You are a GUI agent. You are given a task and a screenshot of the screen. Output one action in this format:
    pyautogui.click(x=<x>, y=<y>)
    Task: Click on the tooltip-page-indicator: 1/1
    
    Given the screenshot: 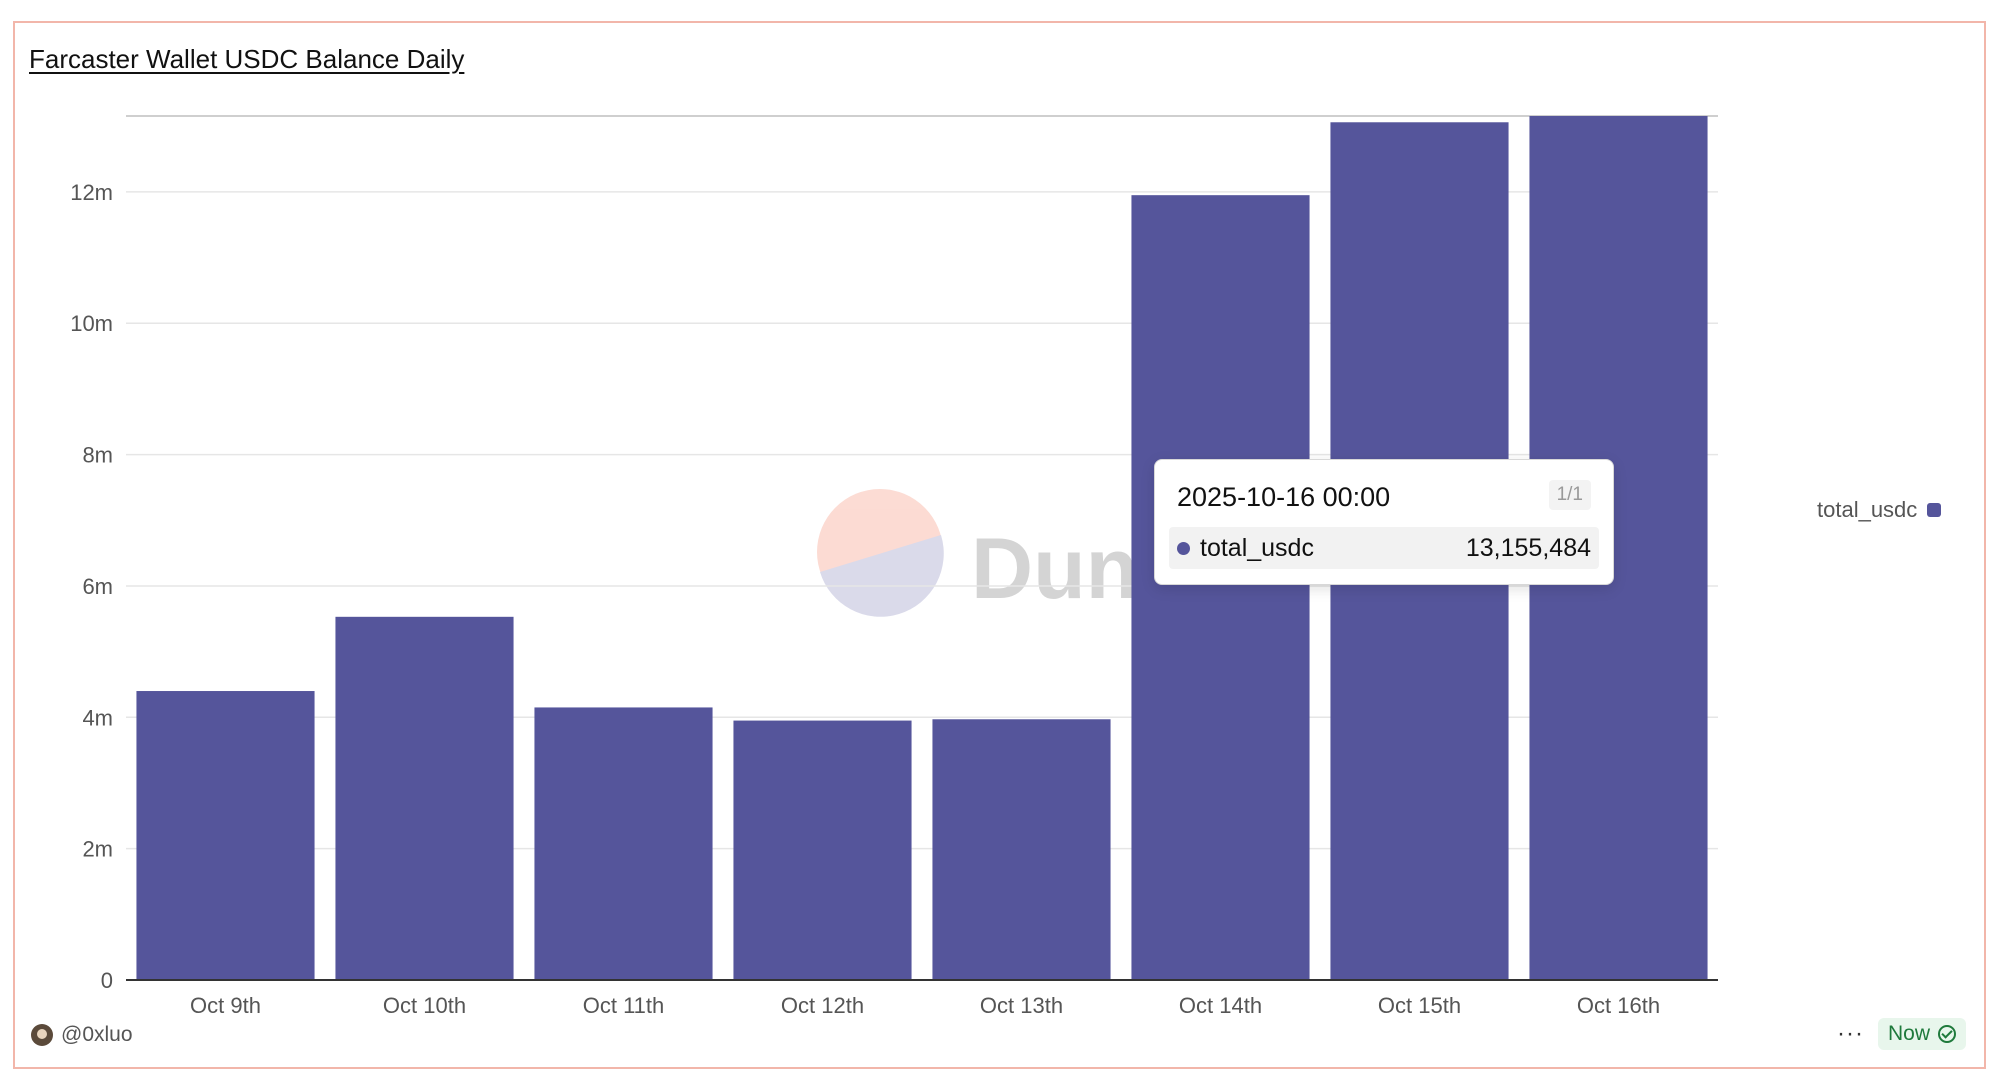 What is the action you would take?
    pyautogui.click(x=1569, y=495)
    